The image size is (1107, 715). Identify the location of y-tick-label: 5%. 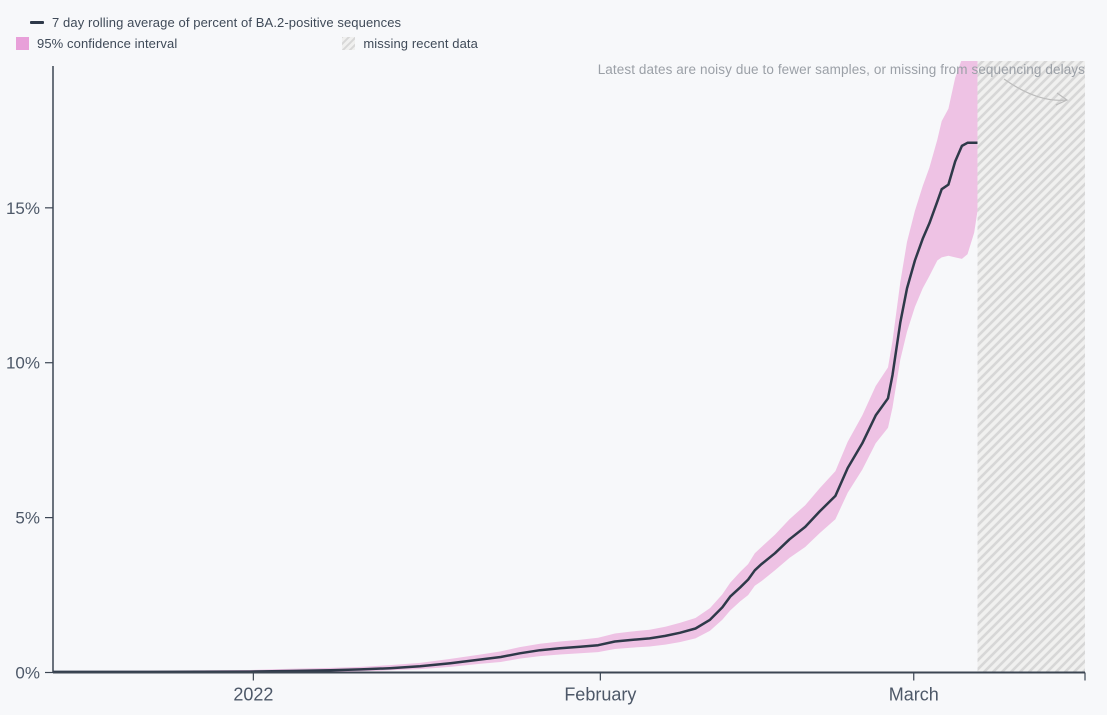
(27, 518).